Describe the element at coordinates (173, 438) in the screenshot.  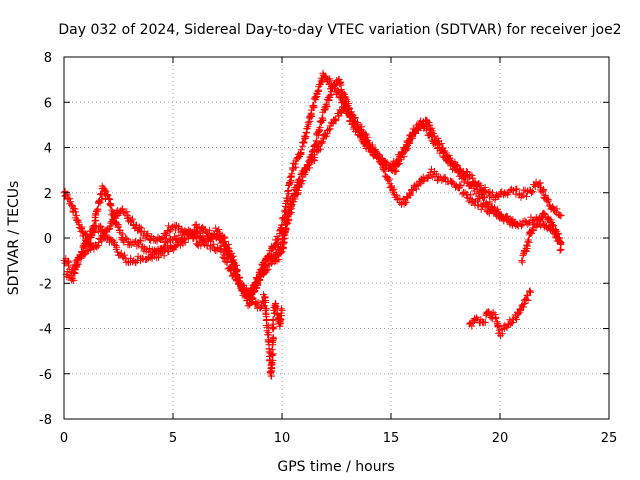
I see `x-tick-label: 5` at that location.